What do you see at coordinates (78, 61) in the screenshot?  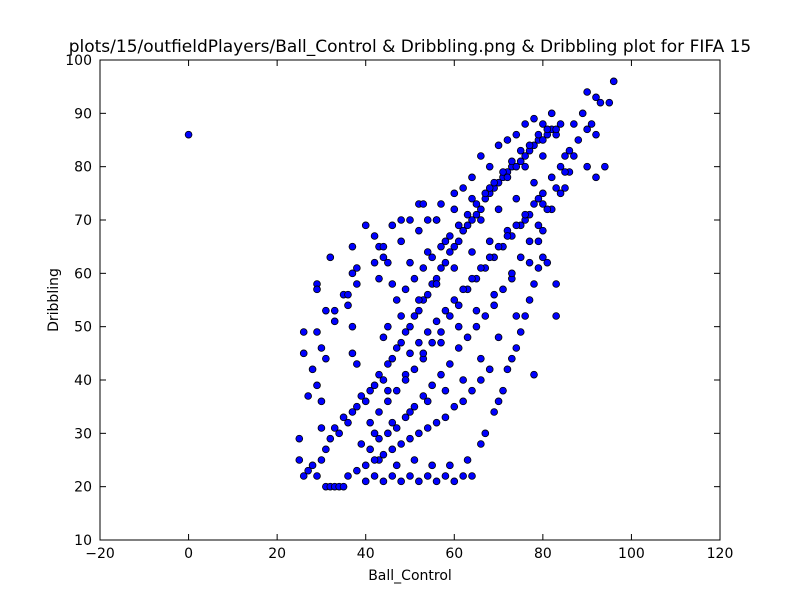 I see `y-tick-label: 100` at bounding box center [78, 61].